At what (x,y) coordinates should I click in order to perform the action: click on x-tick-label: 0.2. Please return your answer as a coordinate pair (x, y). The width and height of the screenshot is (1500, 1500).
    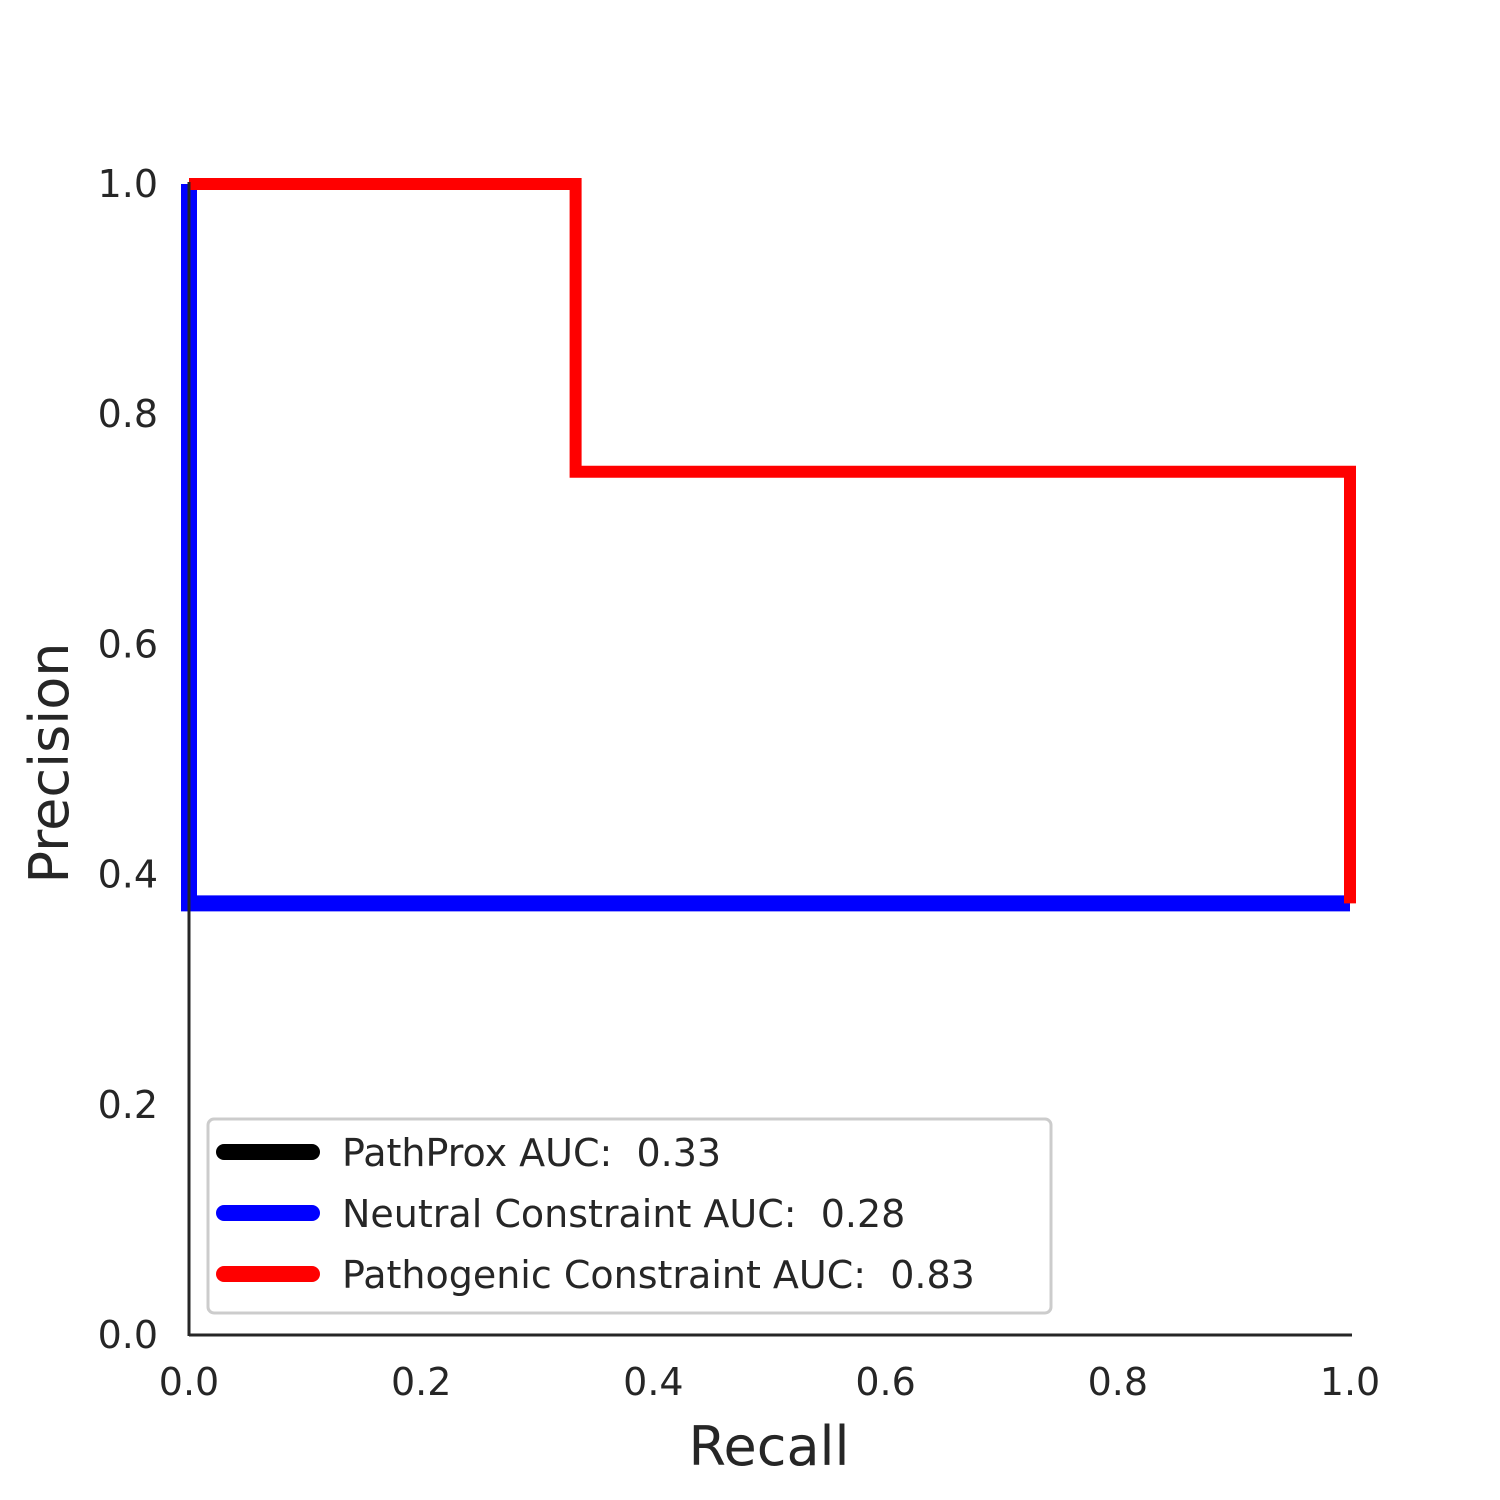
    Looking at the image, I should click on (421, 1382).